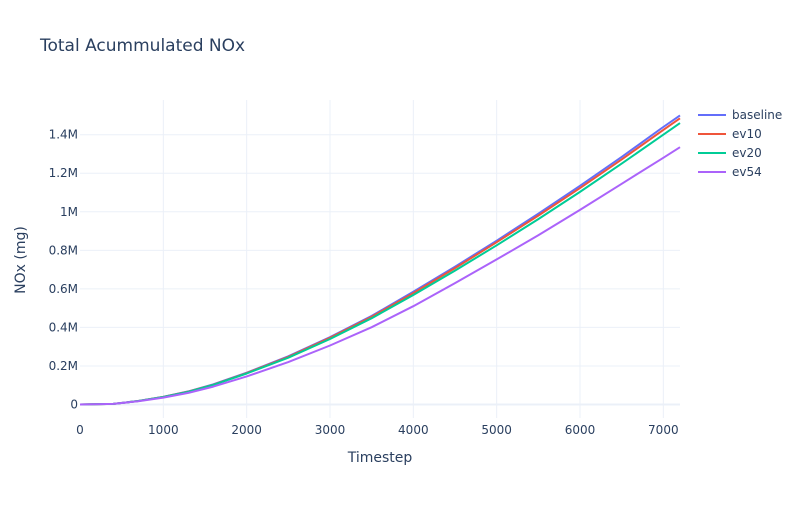  What do you see at coordinates (413, 430) in the screenshot?
I see `x-tick-label: 4000` at bounding box center [413, 430].